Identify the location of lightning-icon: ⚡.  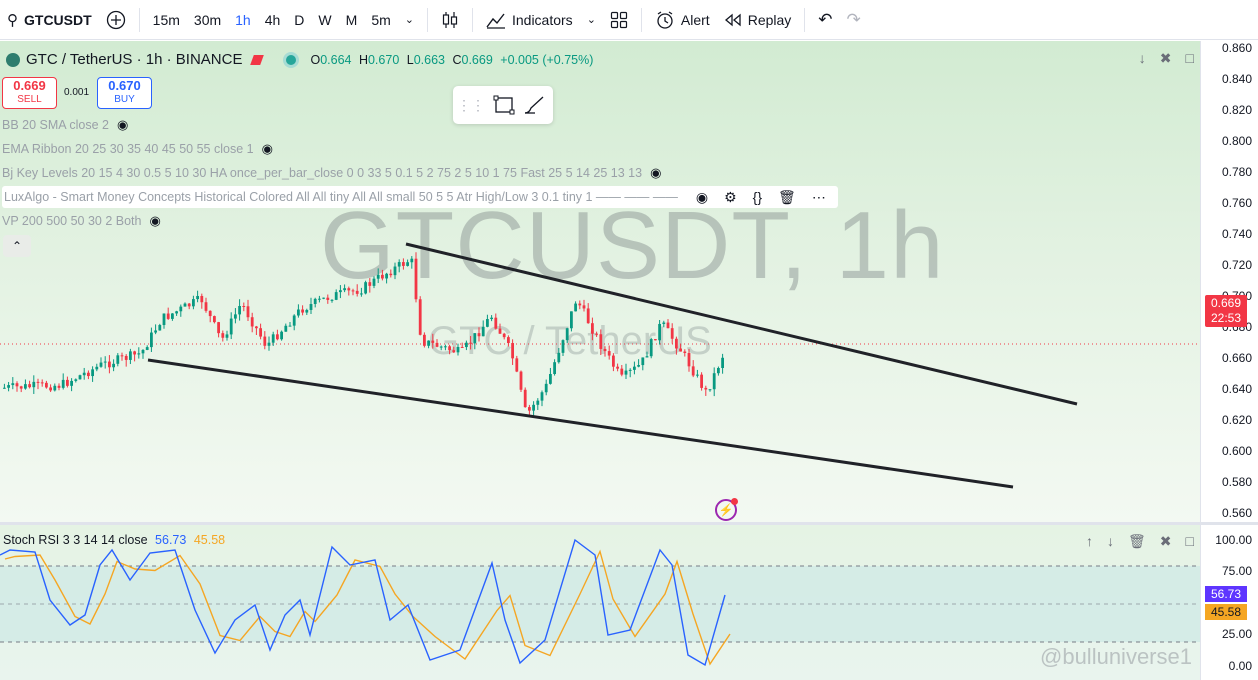
(726, 509).